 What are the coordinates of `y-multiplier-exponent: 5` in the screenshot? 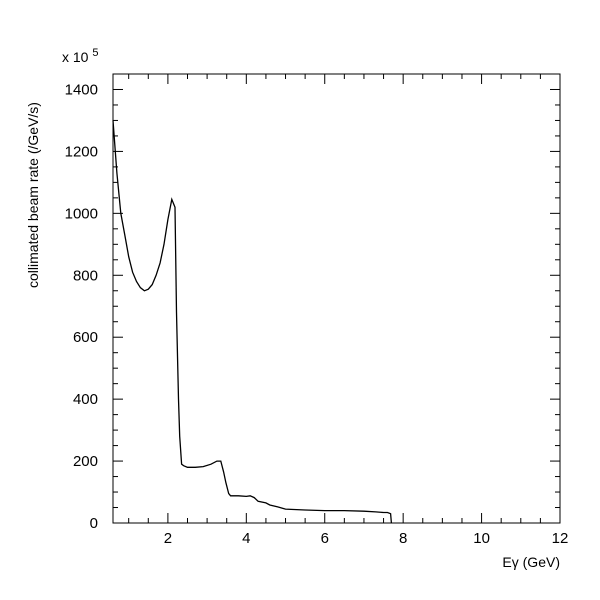 It's located at (95, 53).